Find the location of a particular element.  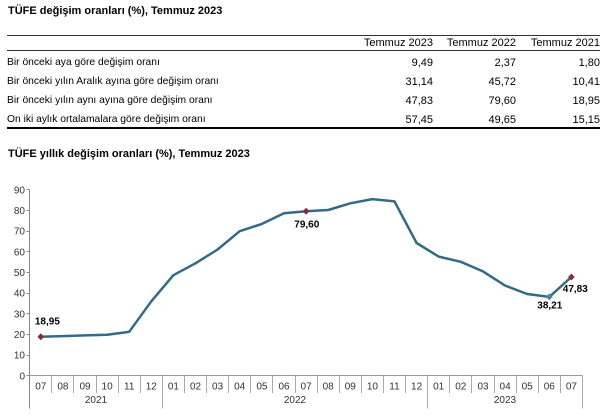

svg-text: 47,83 is located at coordinates (575, 289).